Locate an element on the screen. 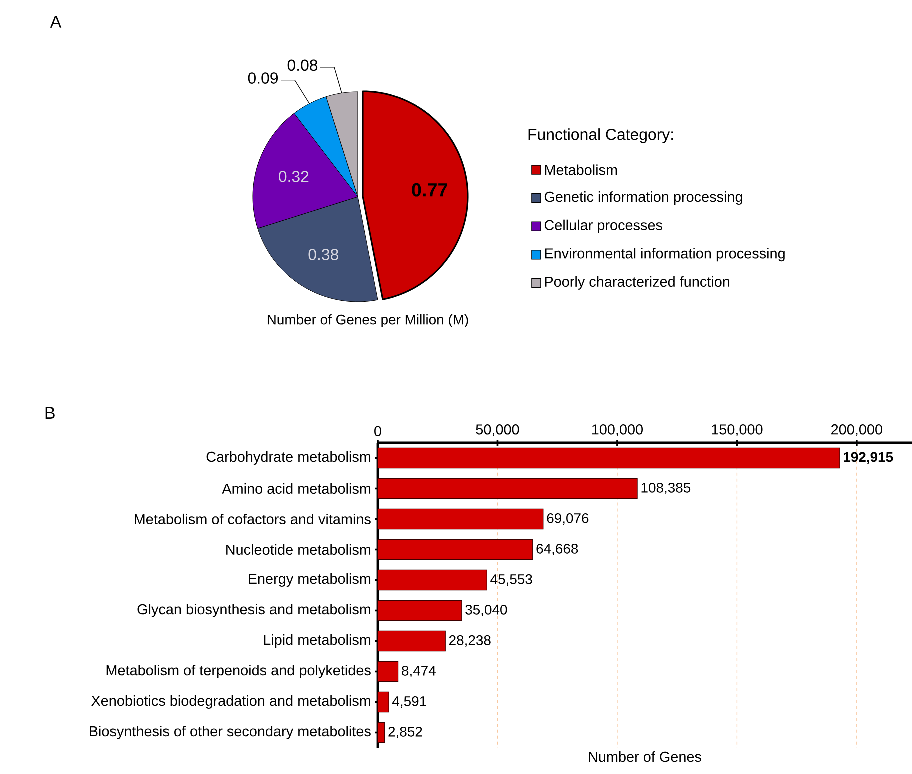 The width and height of the screenshot is (912, 774). y-tick-label: Biosynthesis of other secondary metabolites is located at coordinates (230, 733).